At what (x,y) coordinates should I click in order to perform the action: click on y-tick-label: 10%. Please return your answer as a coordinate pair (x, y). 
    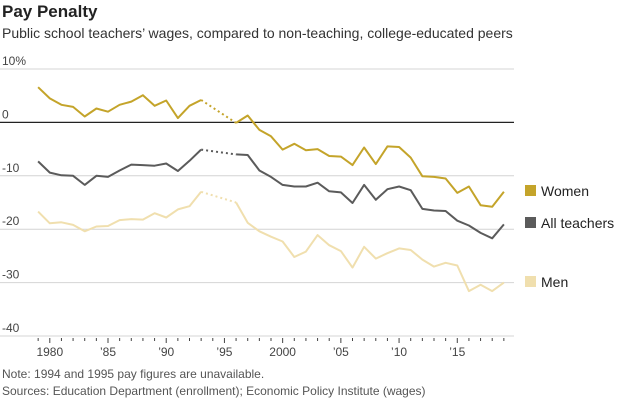
    Looking at the image, I should click on (14, 61).